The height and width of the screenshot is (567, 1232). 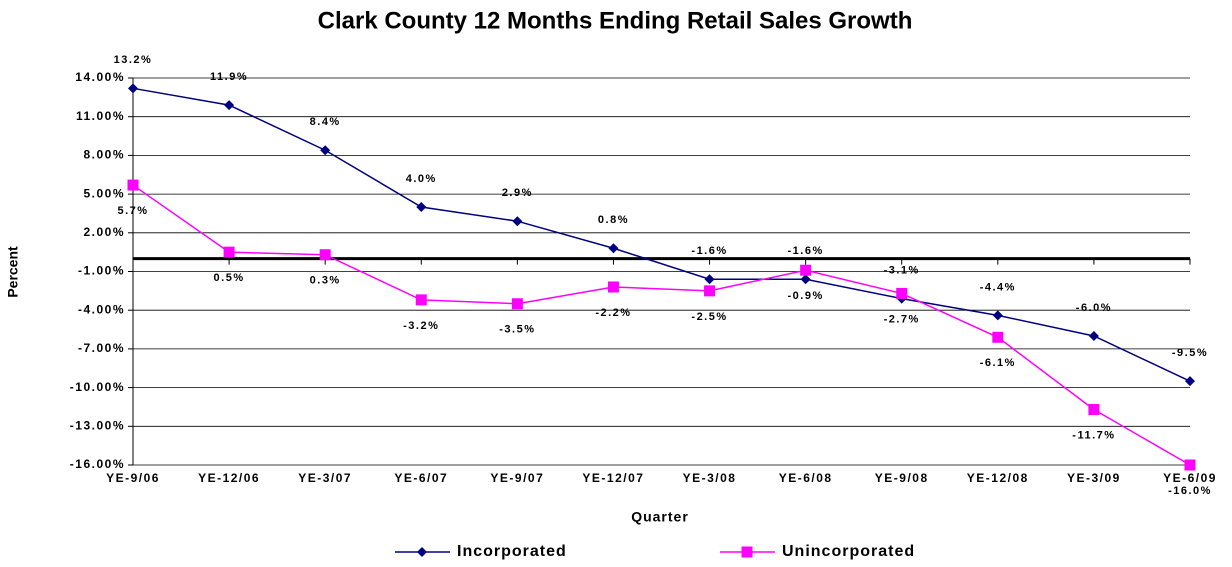 I want to click on y-tick-label: -7.00%, so click(x=101, y=348).